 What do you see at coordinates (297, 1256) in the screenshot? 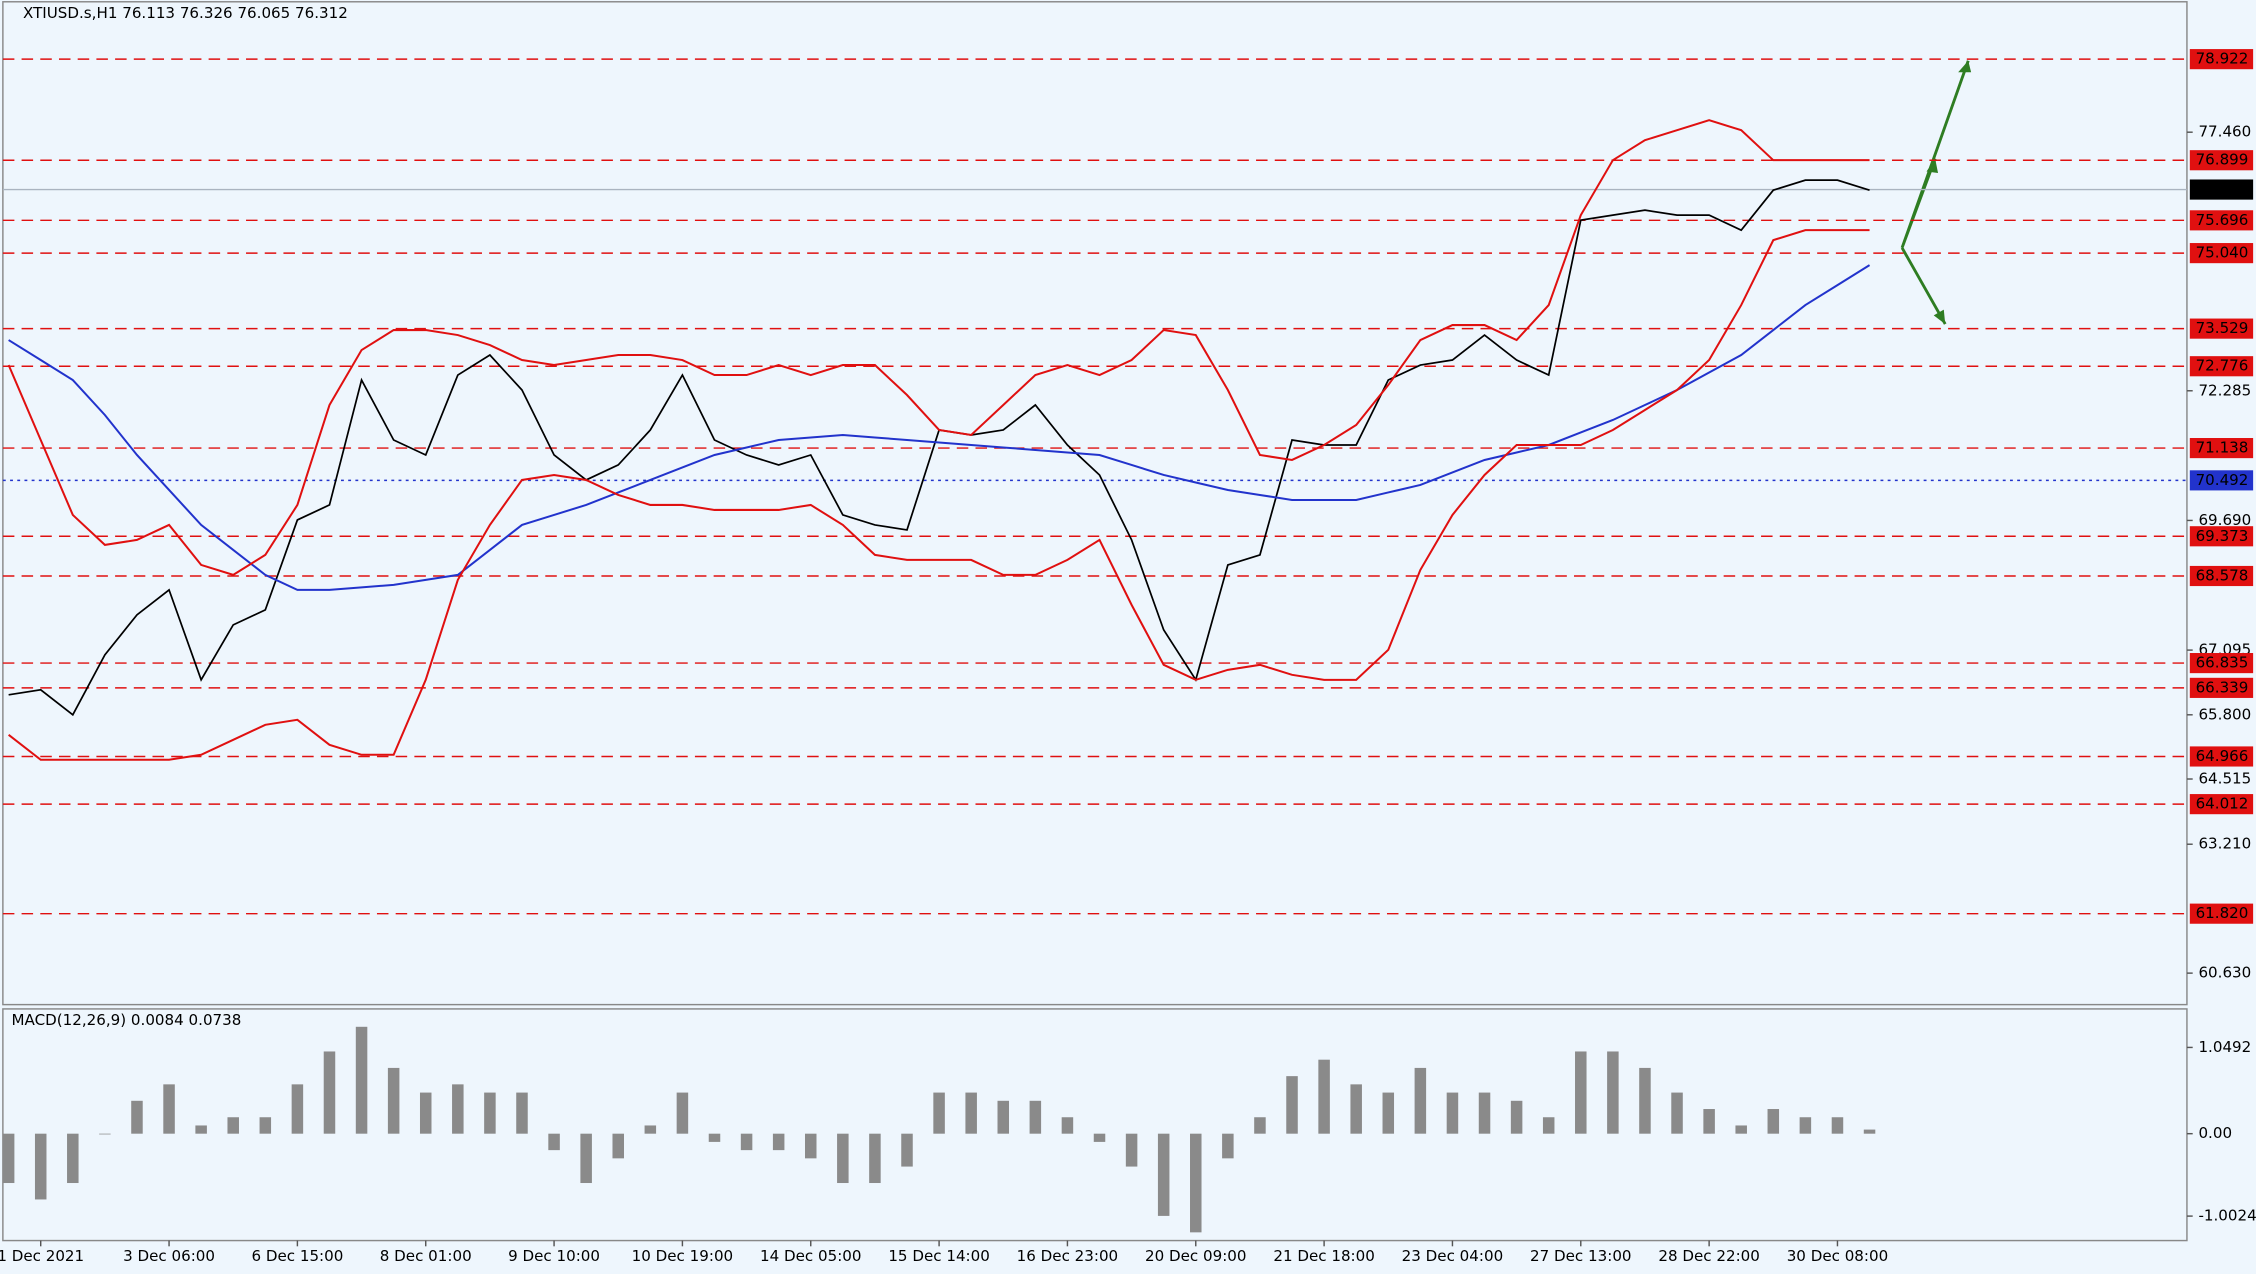
I see `x-tick-label: 6 Dec 15:00` at bounding box center [297, 1256].